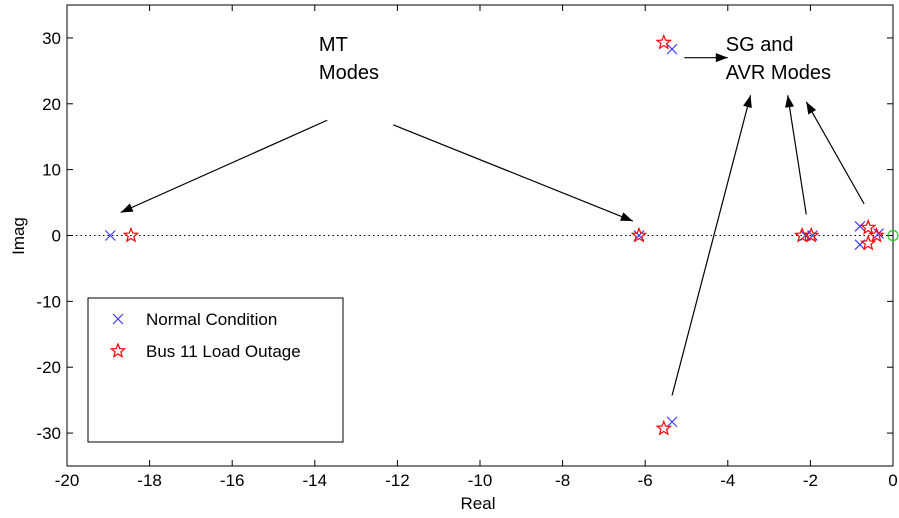 The image size is (899, 518). I want to click on y-tick-label: 20, so click(51, 104).